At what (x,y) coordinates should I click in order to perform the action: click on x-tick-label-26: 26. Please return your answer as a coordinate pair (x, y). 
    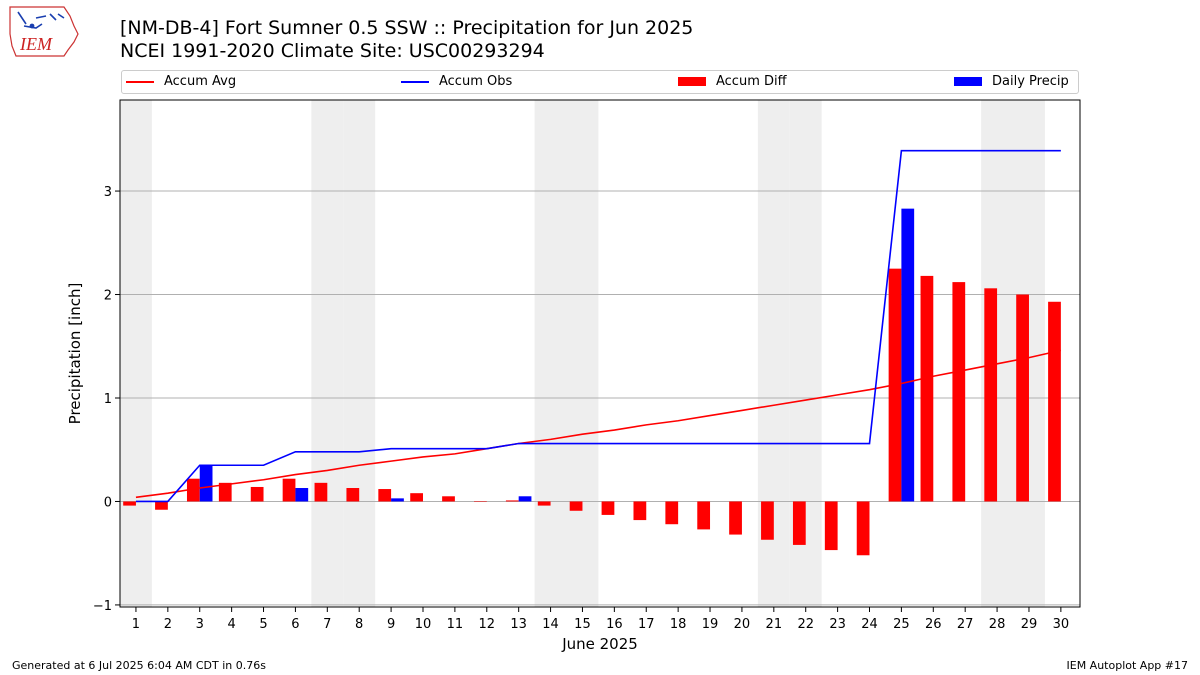
    Looking at the image, I should click on (933, 624).